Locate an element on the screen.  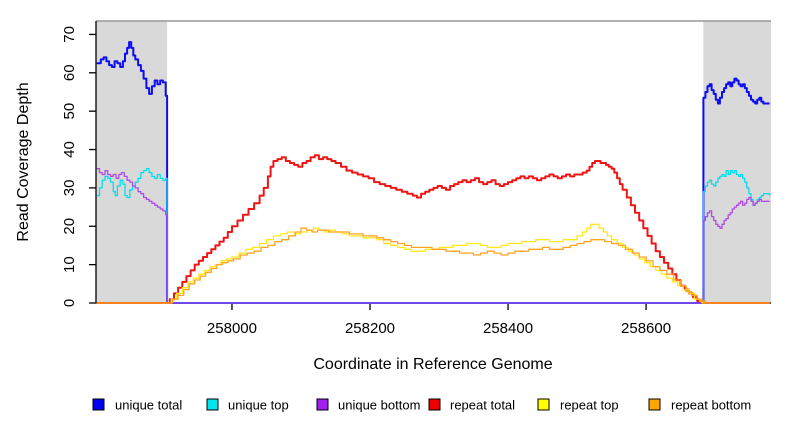
x-axis-title: Coordinate in Reference Genome is located at coordinates (432, 364).